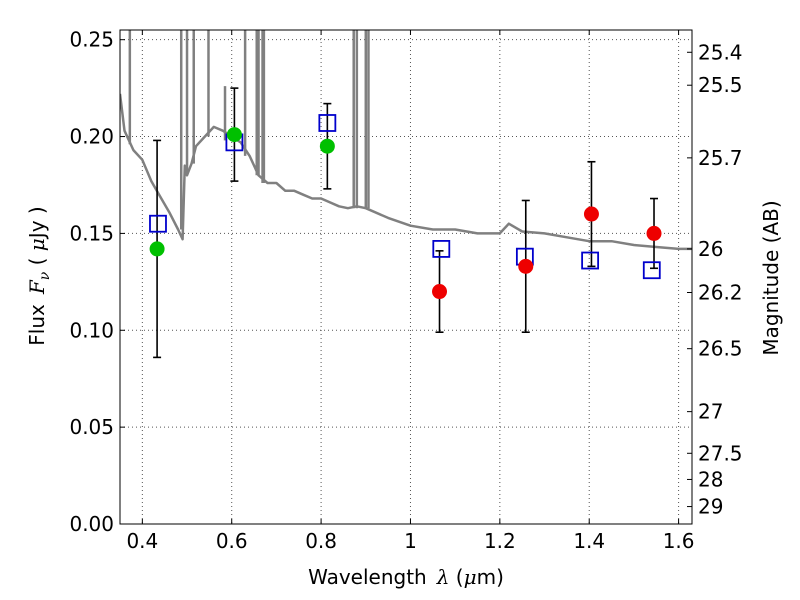 This screenshot has height=600, width=800. Describe the element at coordinates (720, 349) in the screenshot. I see `y2-tick-label: 26.5` at that location.